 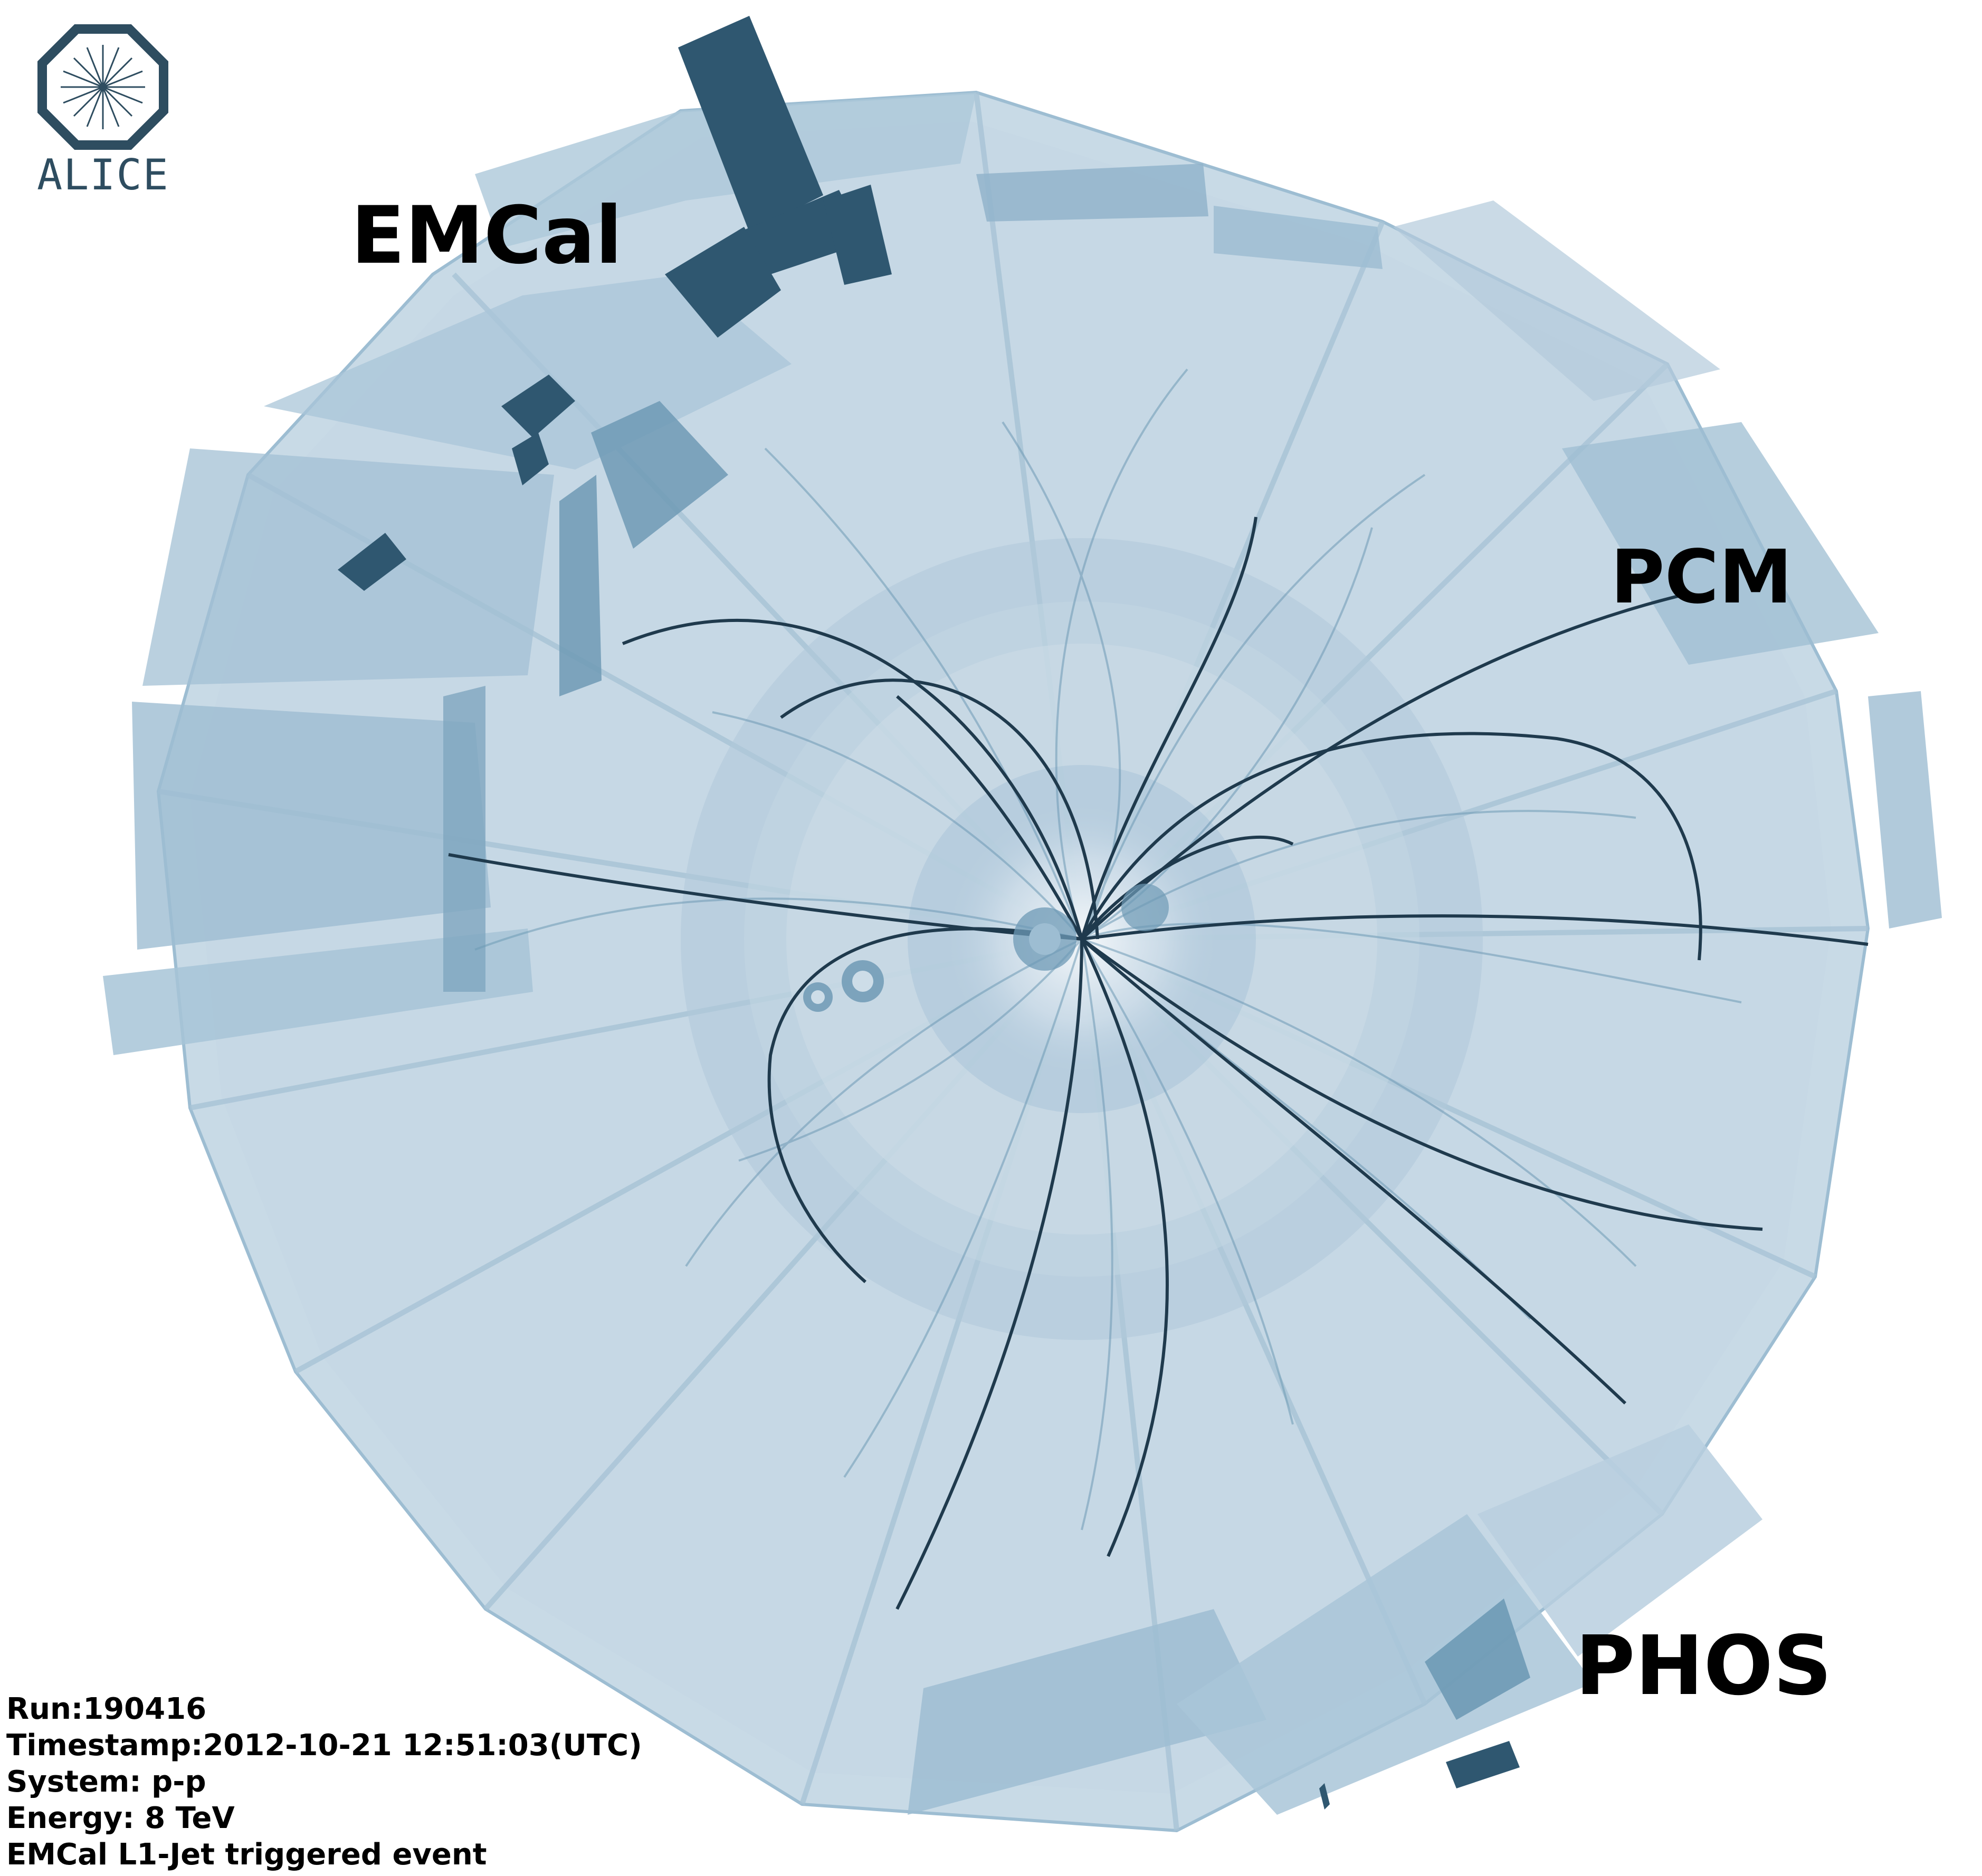 I want to click on alice-logo-text: ALICE, so click(x=103, y=174).